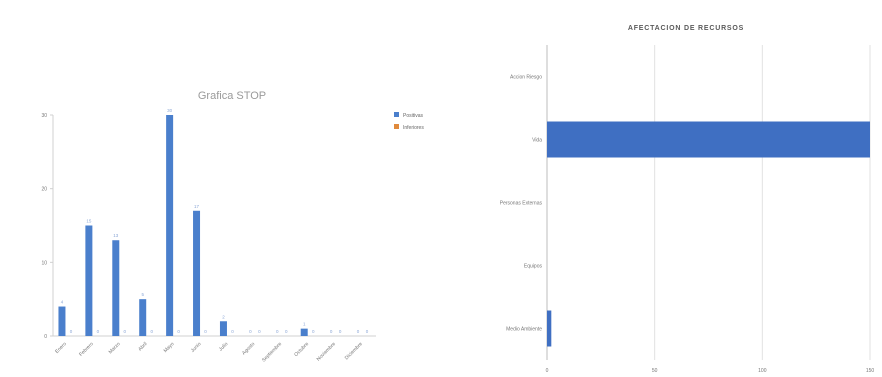  What do you see at coordinates (248, 348) in the screenshot?
I see `category-label: Agosto` at bounding box center [248, 348].